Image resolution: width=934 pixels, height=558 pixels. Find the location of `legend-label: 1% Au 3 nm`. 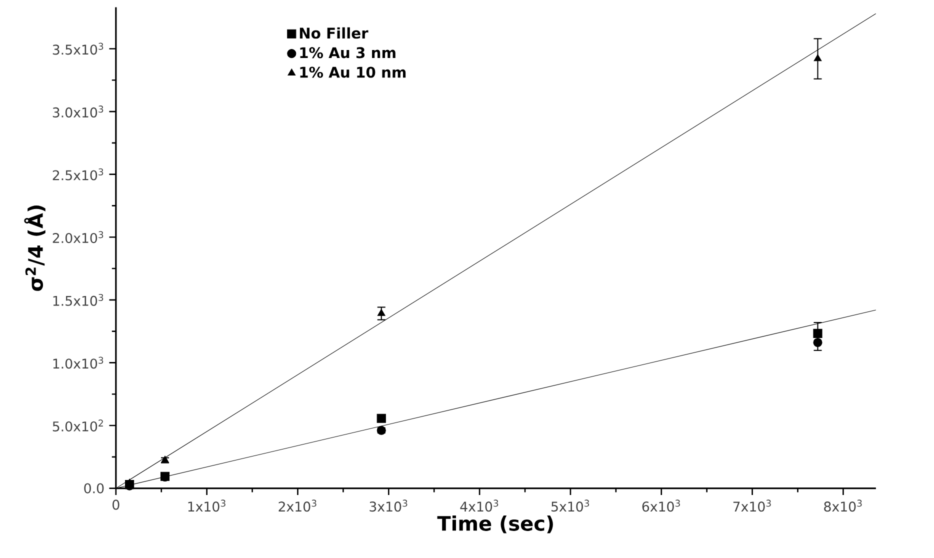

legend-label: 1% Au 3 nm is located at coordinates (348, 52).